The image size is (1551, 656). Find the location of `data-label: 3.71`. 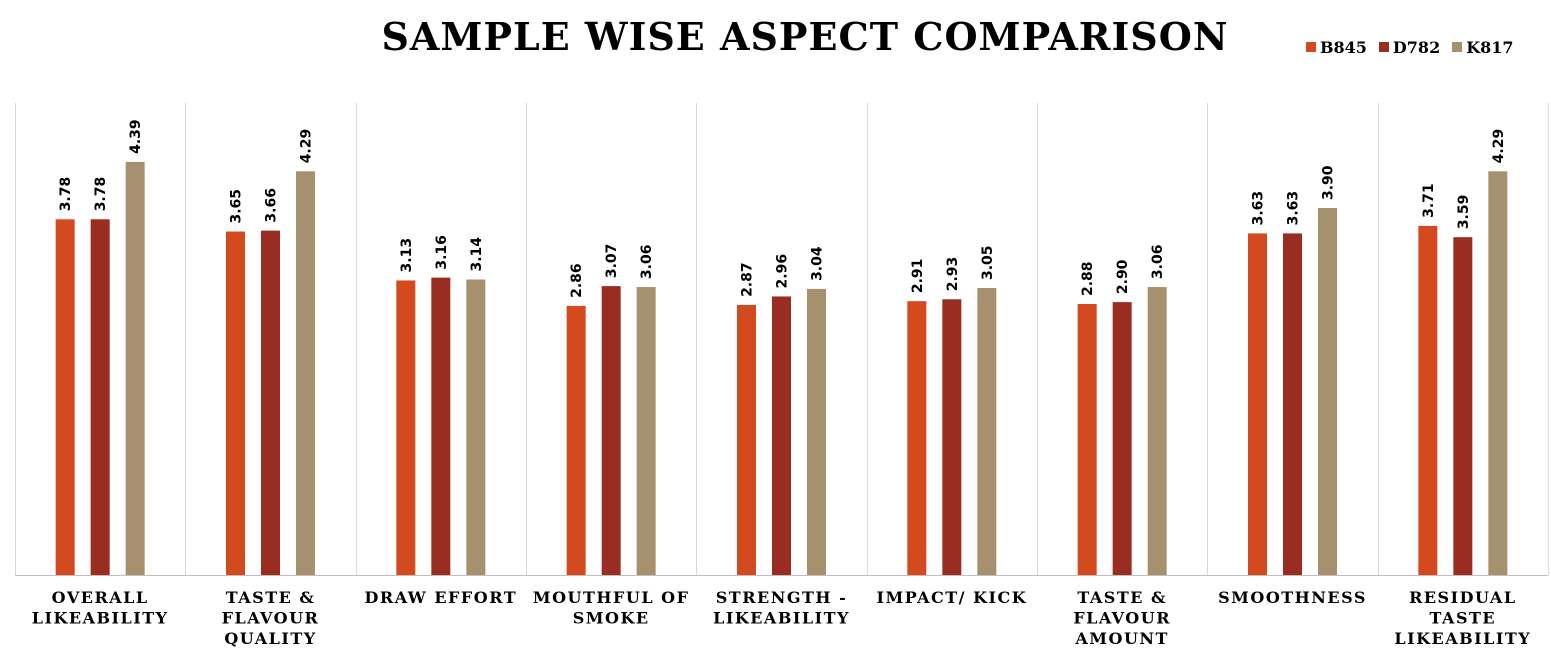

data-label: 3.71 is located at coordinates (1429, 200).